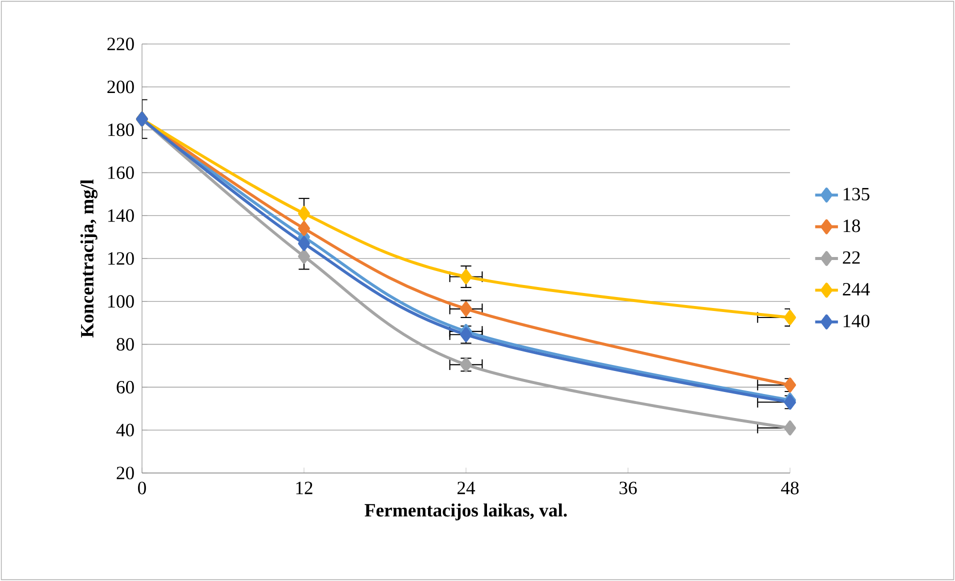 The height and width of the screenshot is (581, 955). I want to click on x-tick-label: 12, so click(304, 488).